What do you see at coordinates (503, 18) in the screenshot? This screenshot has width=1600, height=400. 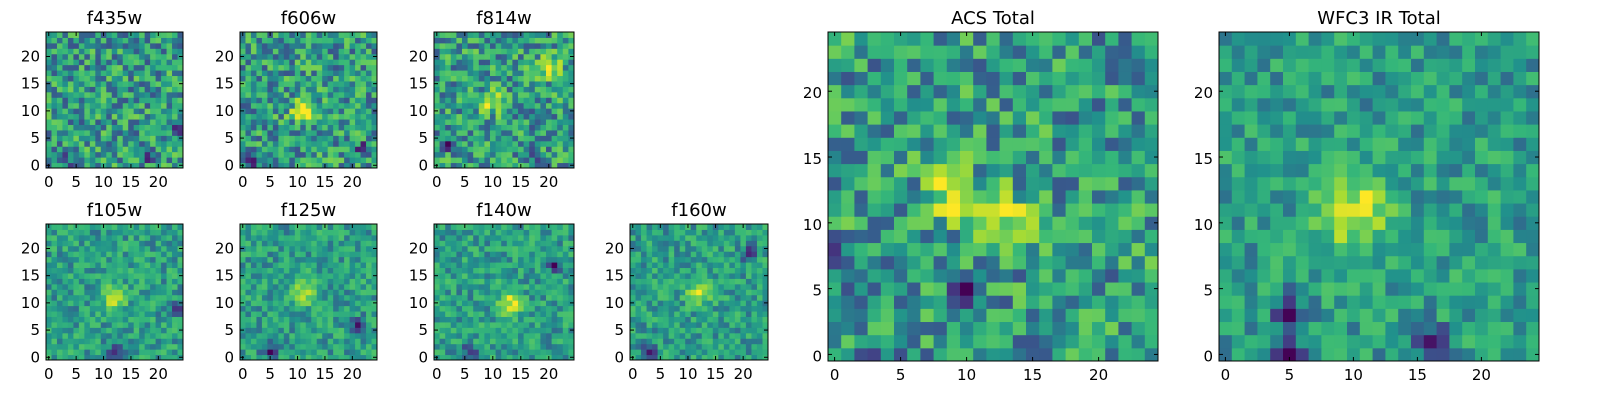 I see `panel-title: f814w` at bounding box center [503, 18].